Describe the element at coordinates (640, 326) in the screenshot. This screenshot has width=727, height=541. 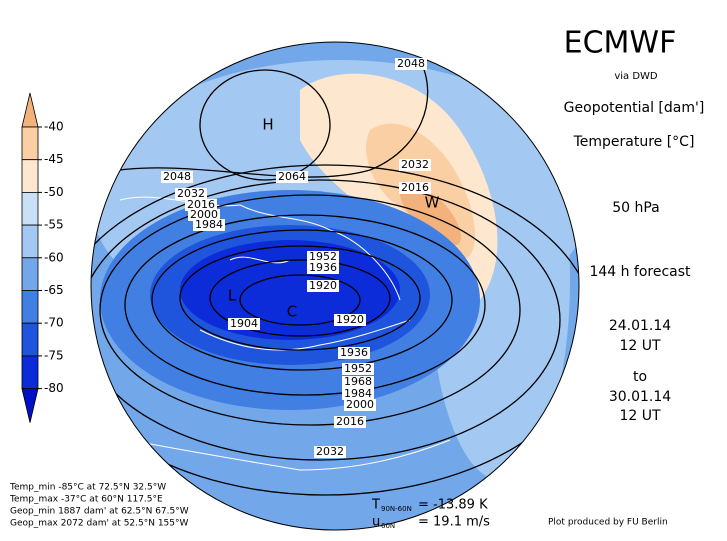
I see `init-date: 24.01.14` at that location.